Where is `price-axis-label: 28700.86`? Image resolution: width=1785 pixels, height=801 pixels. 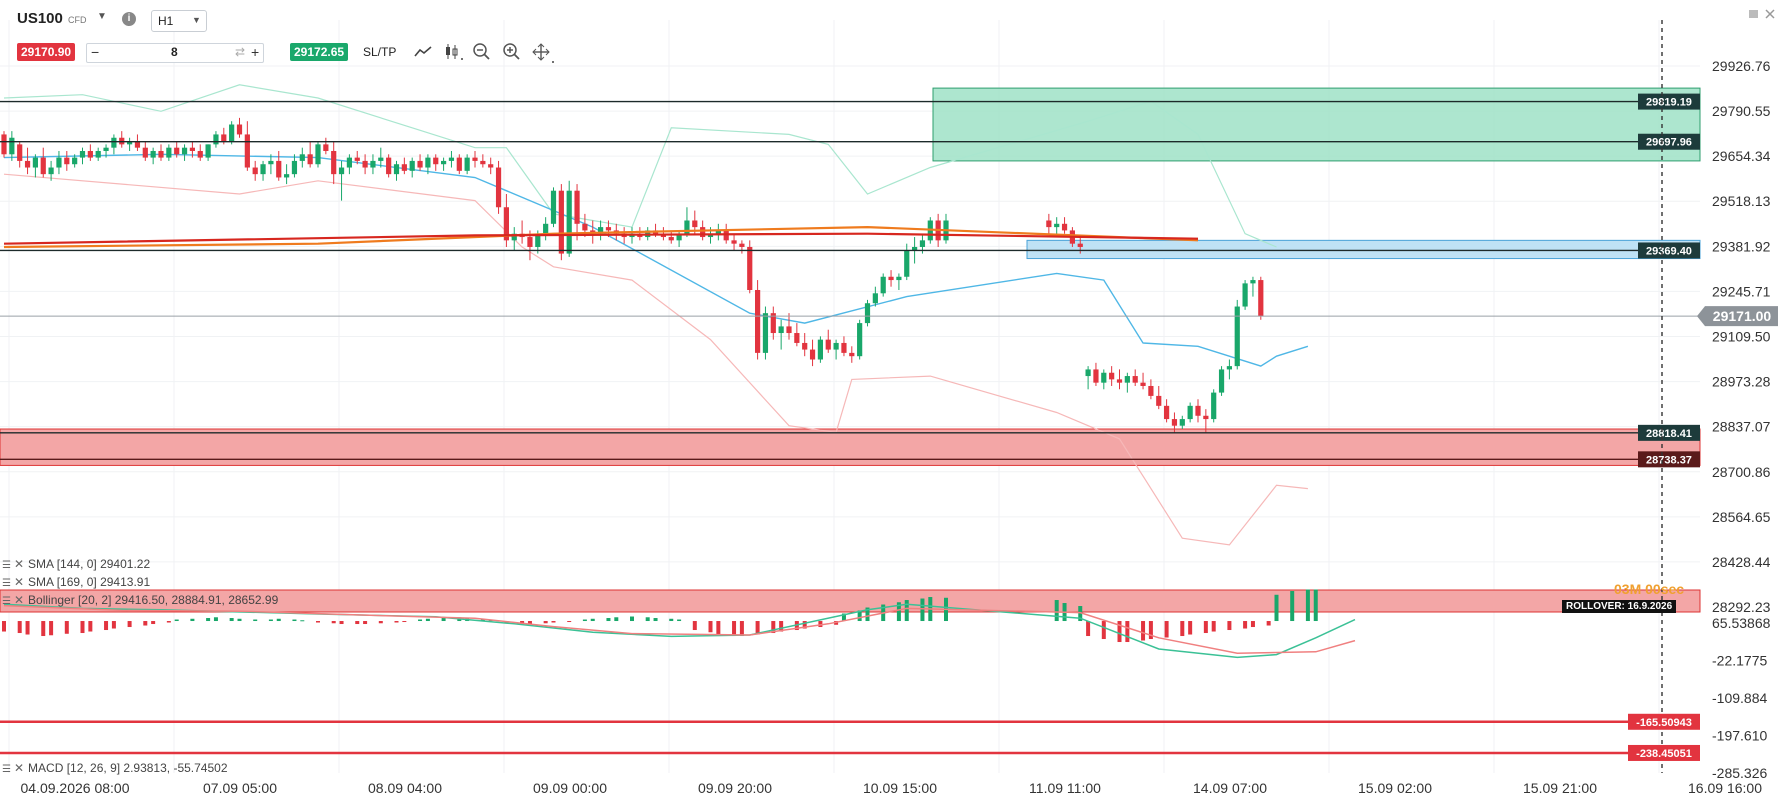 price-axis-label: 28700.86 is located at coordinates (1741, 472).